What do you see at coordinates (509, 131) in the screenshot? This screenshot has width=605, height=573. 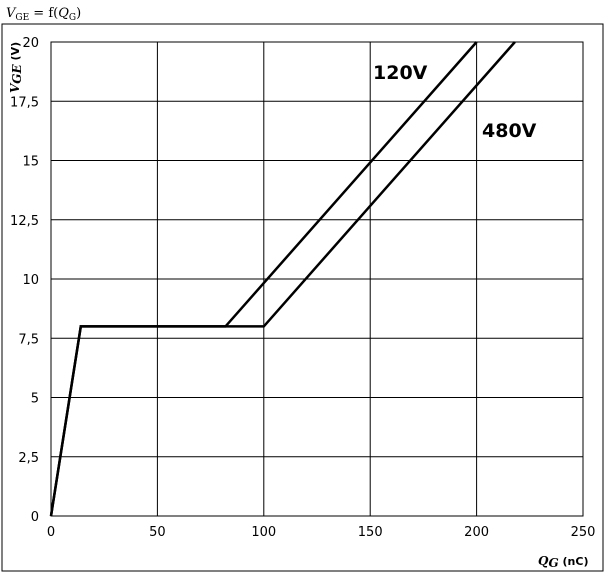 I see `series-label-480v: 480V` at bounding box center [509, 131].